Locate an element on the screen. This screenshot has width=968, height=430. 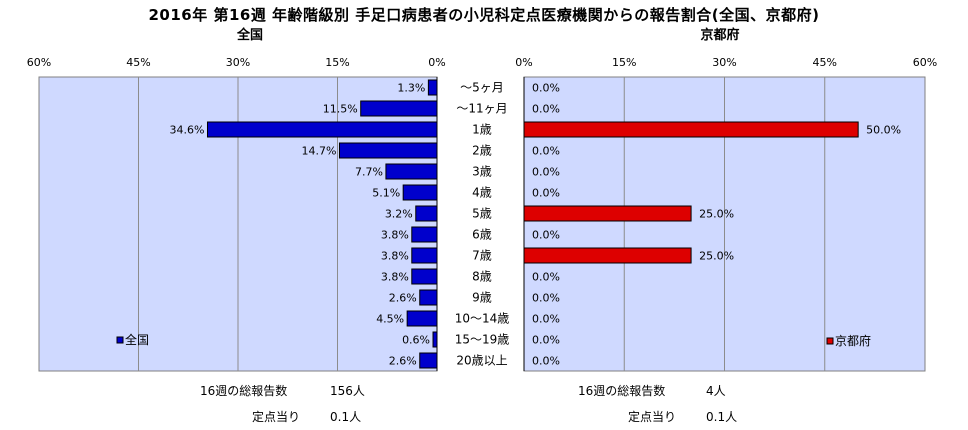
left-total-value: 156人 is located at coordinates (347, 391).